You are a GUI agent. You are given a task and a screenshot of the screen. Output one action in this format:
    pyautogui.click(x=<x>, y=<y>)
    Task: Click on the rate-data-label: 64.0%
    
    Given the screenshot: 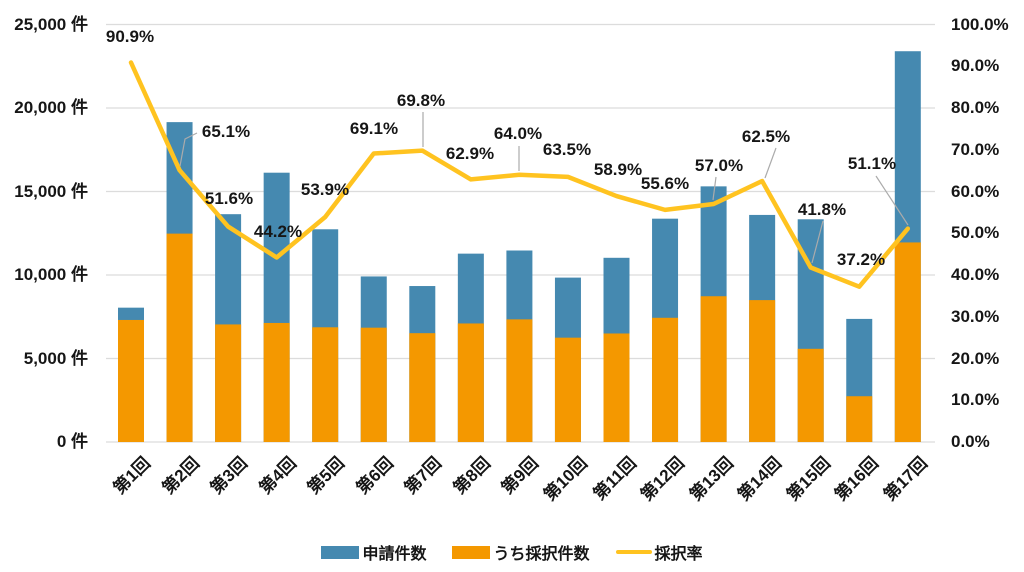 What is the action you would take?
    pyautogui.click(x=518, y=133)
    